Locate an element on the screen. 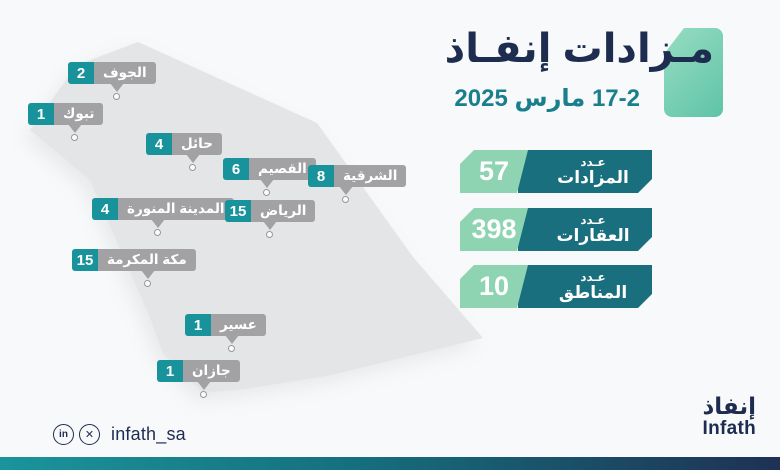 This screenshot has width=780, height=470. region-label: الجوف is located at coordinates (125, 73).